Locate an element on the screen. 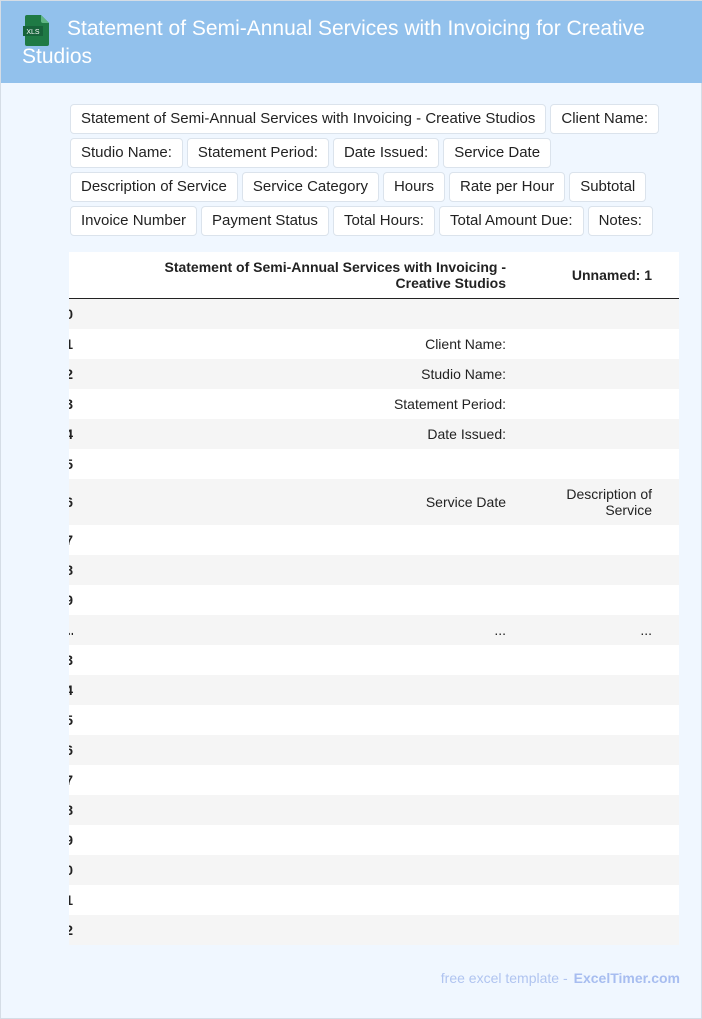 This screenshot has width=702, height=1019. column-tag: Notes: is located at coordinates (620, 221).